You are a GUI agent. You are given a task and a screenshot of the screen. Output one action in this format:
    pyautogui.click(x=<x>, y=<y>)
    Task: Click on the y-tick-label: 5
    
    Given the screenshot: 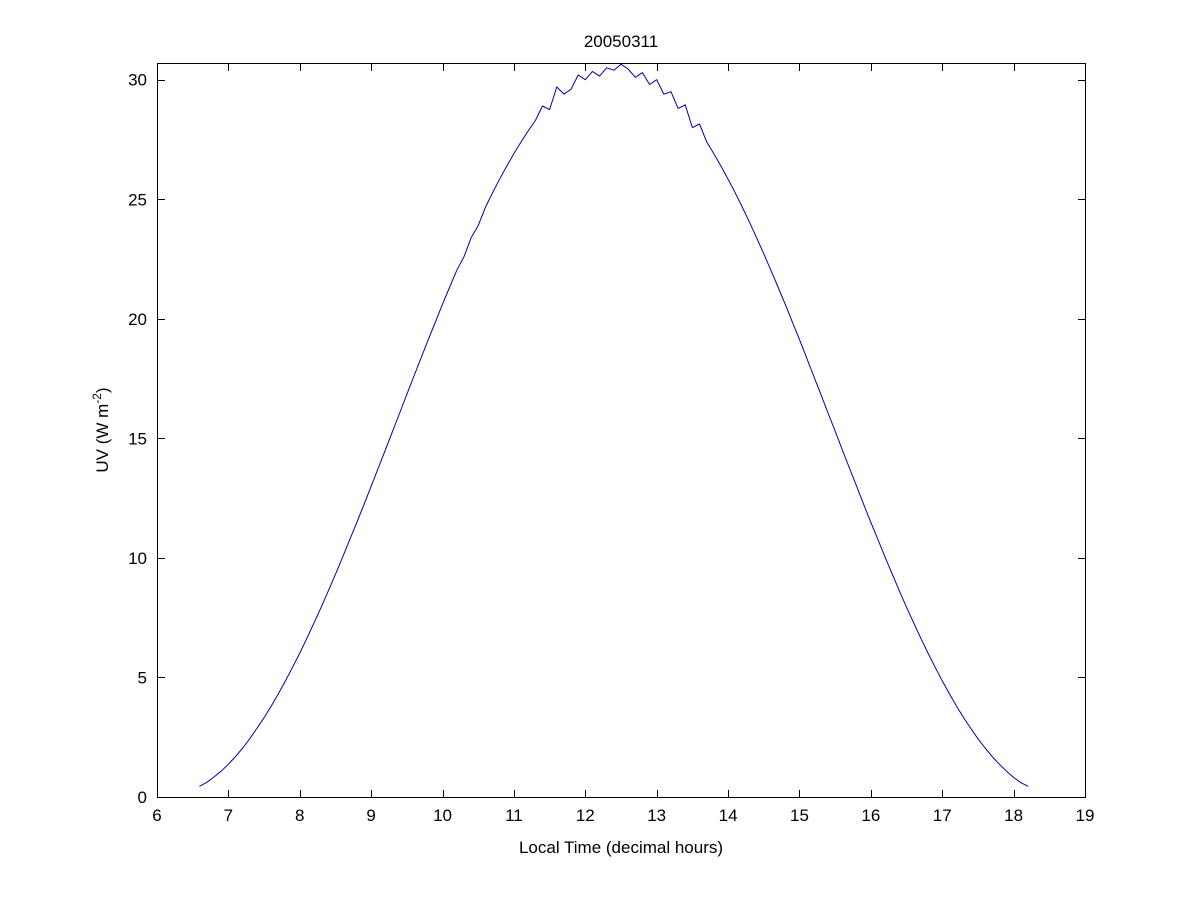 What is the action you would take?
    pyautogui.click(x=142, y=677)
    